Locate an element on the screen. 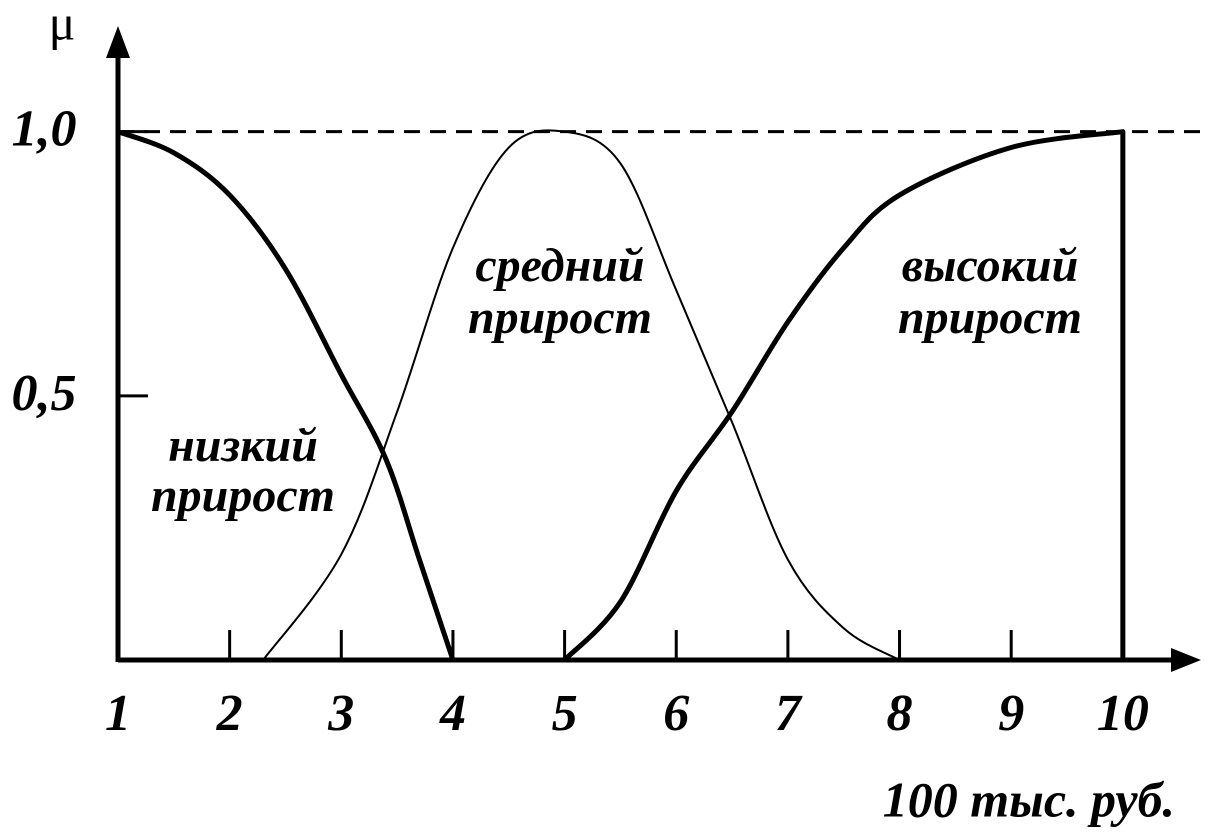  x-tick-label: 4 is located at coordinates (452, 713).